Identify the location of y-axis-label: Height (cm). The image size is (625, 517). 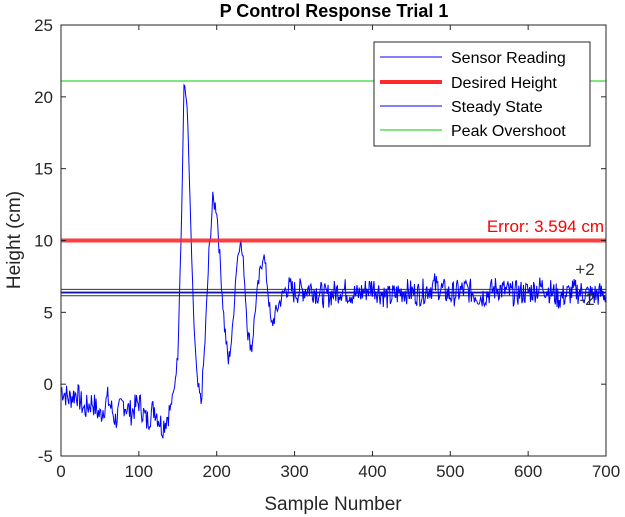
(14, 240).